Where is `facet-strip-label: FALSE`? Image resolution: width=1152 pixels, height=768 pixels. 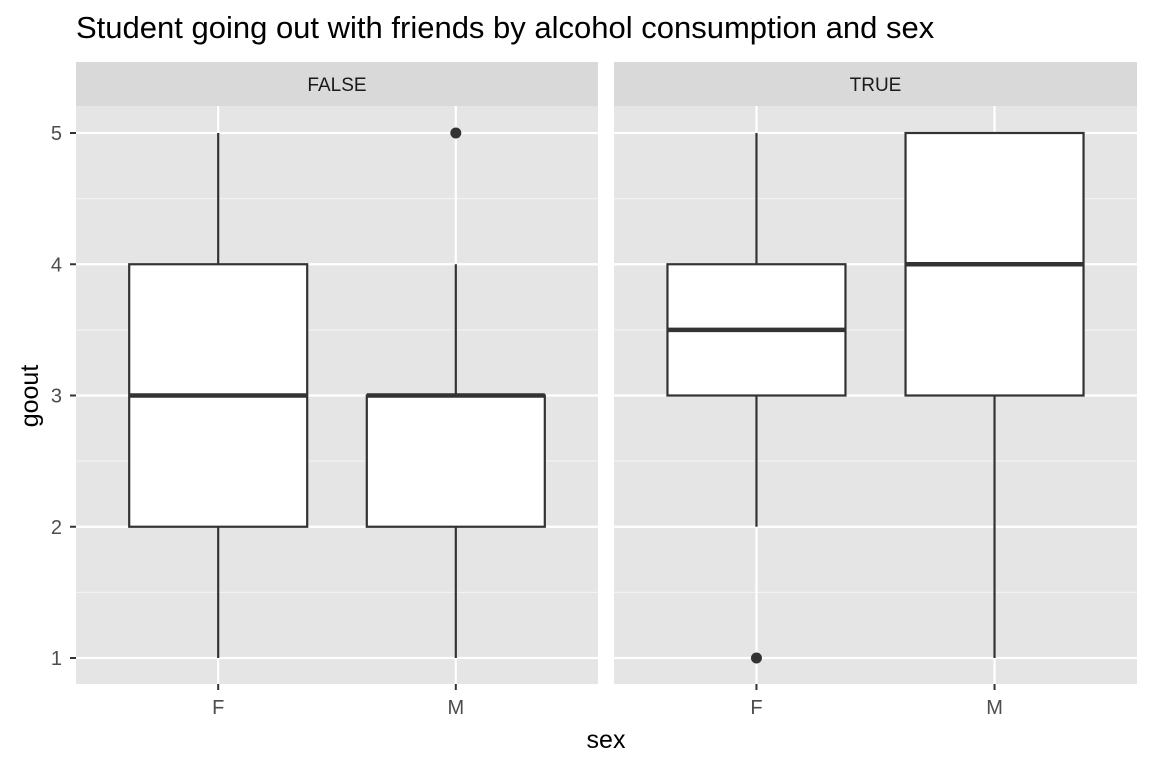
facet-strip-label: FALSE is located at coordinates (336, 85).